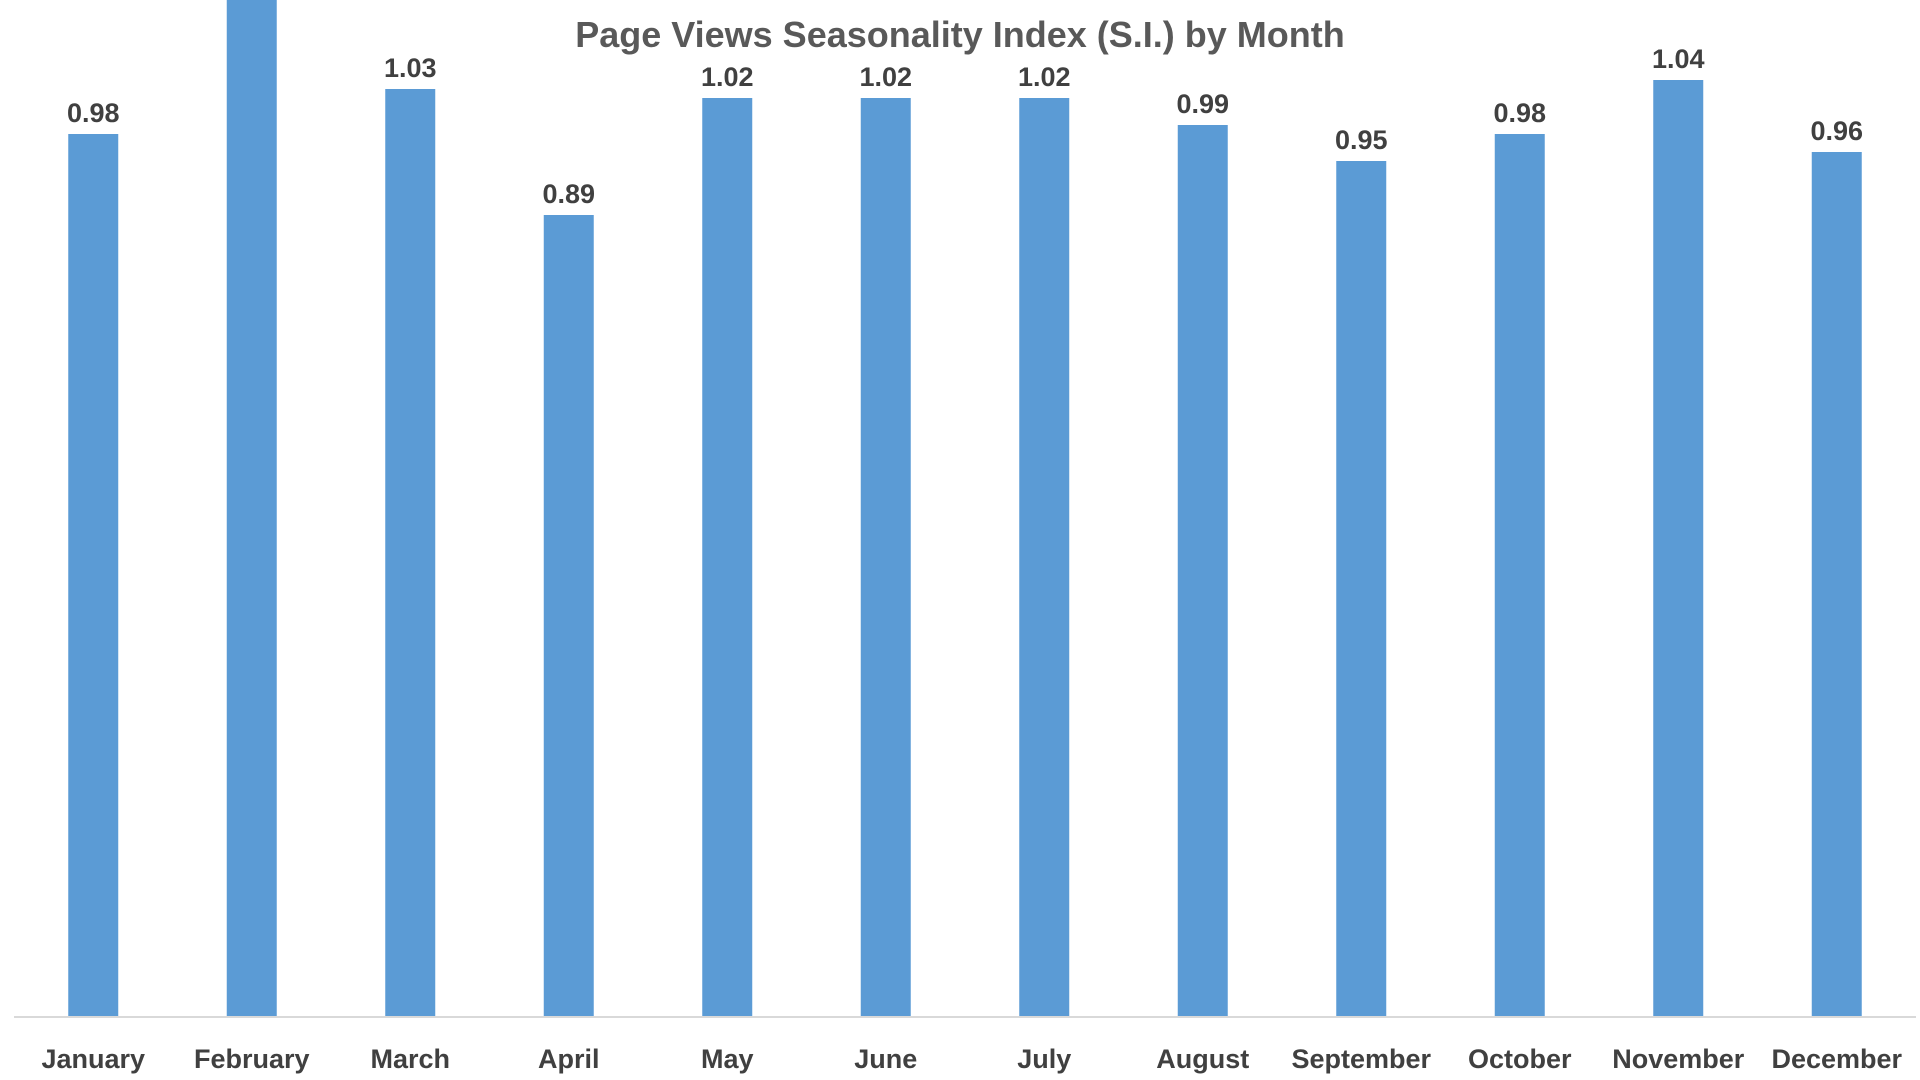  Describe the element at coordinates (1836, 584) in the screenshot. I see `bar-december` at that location.